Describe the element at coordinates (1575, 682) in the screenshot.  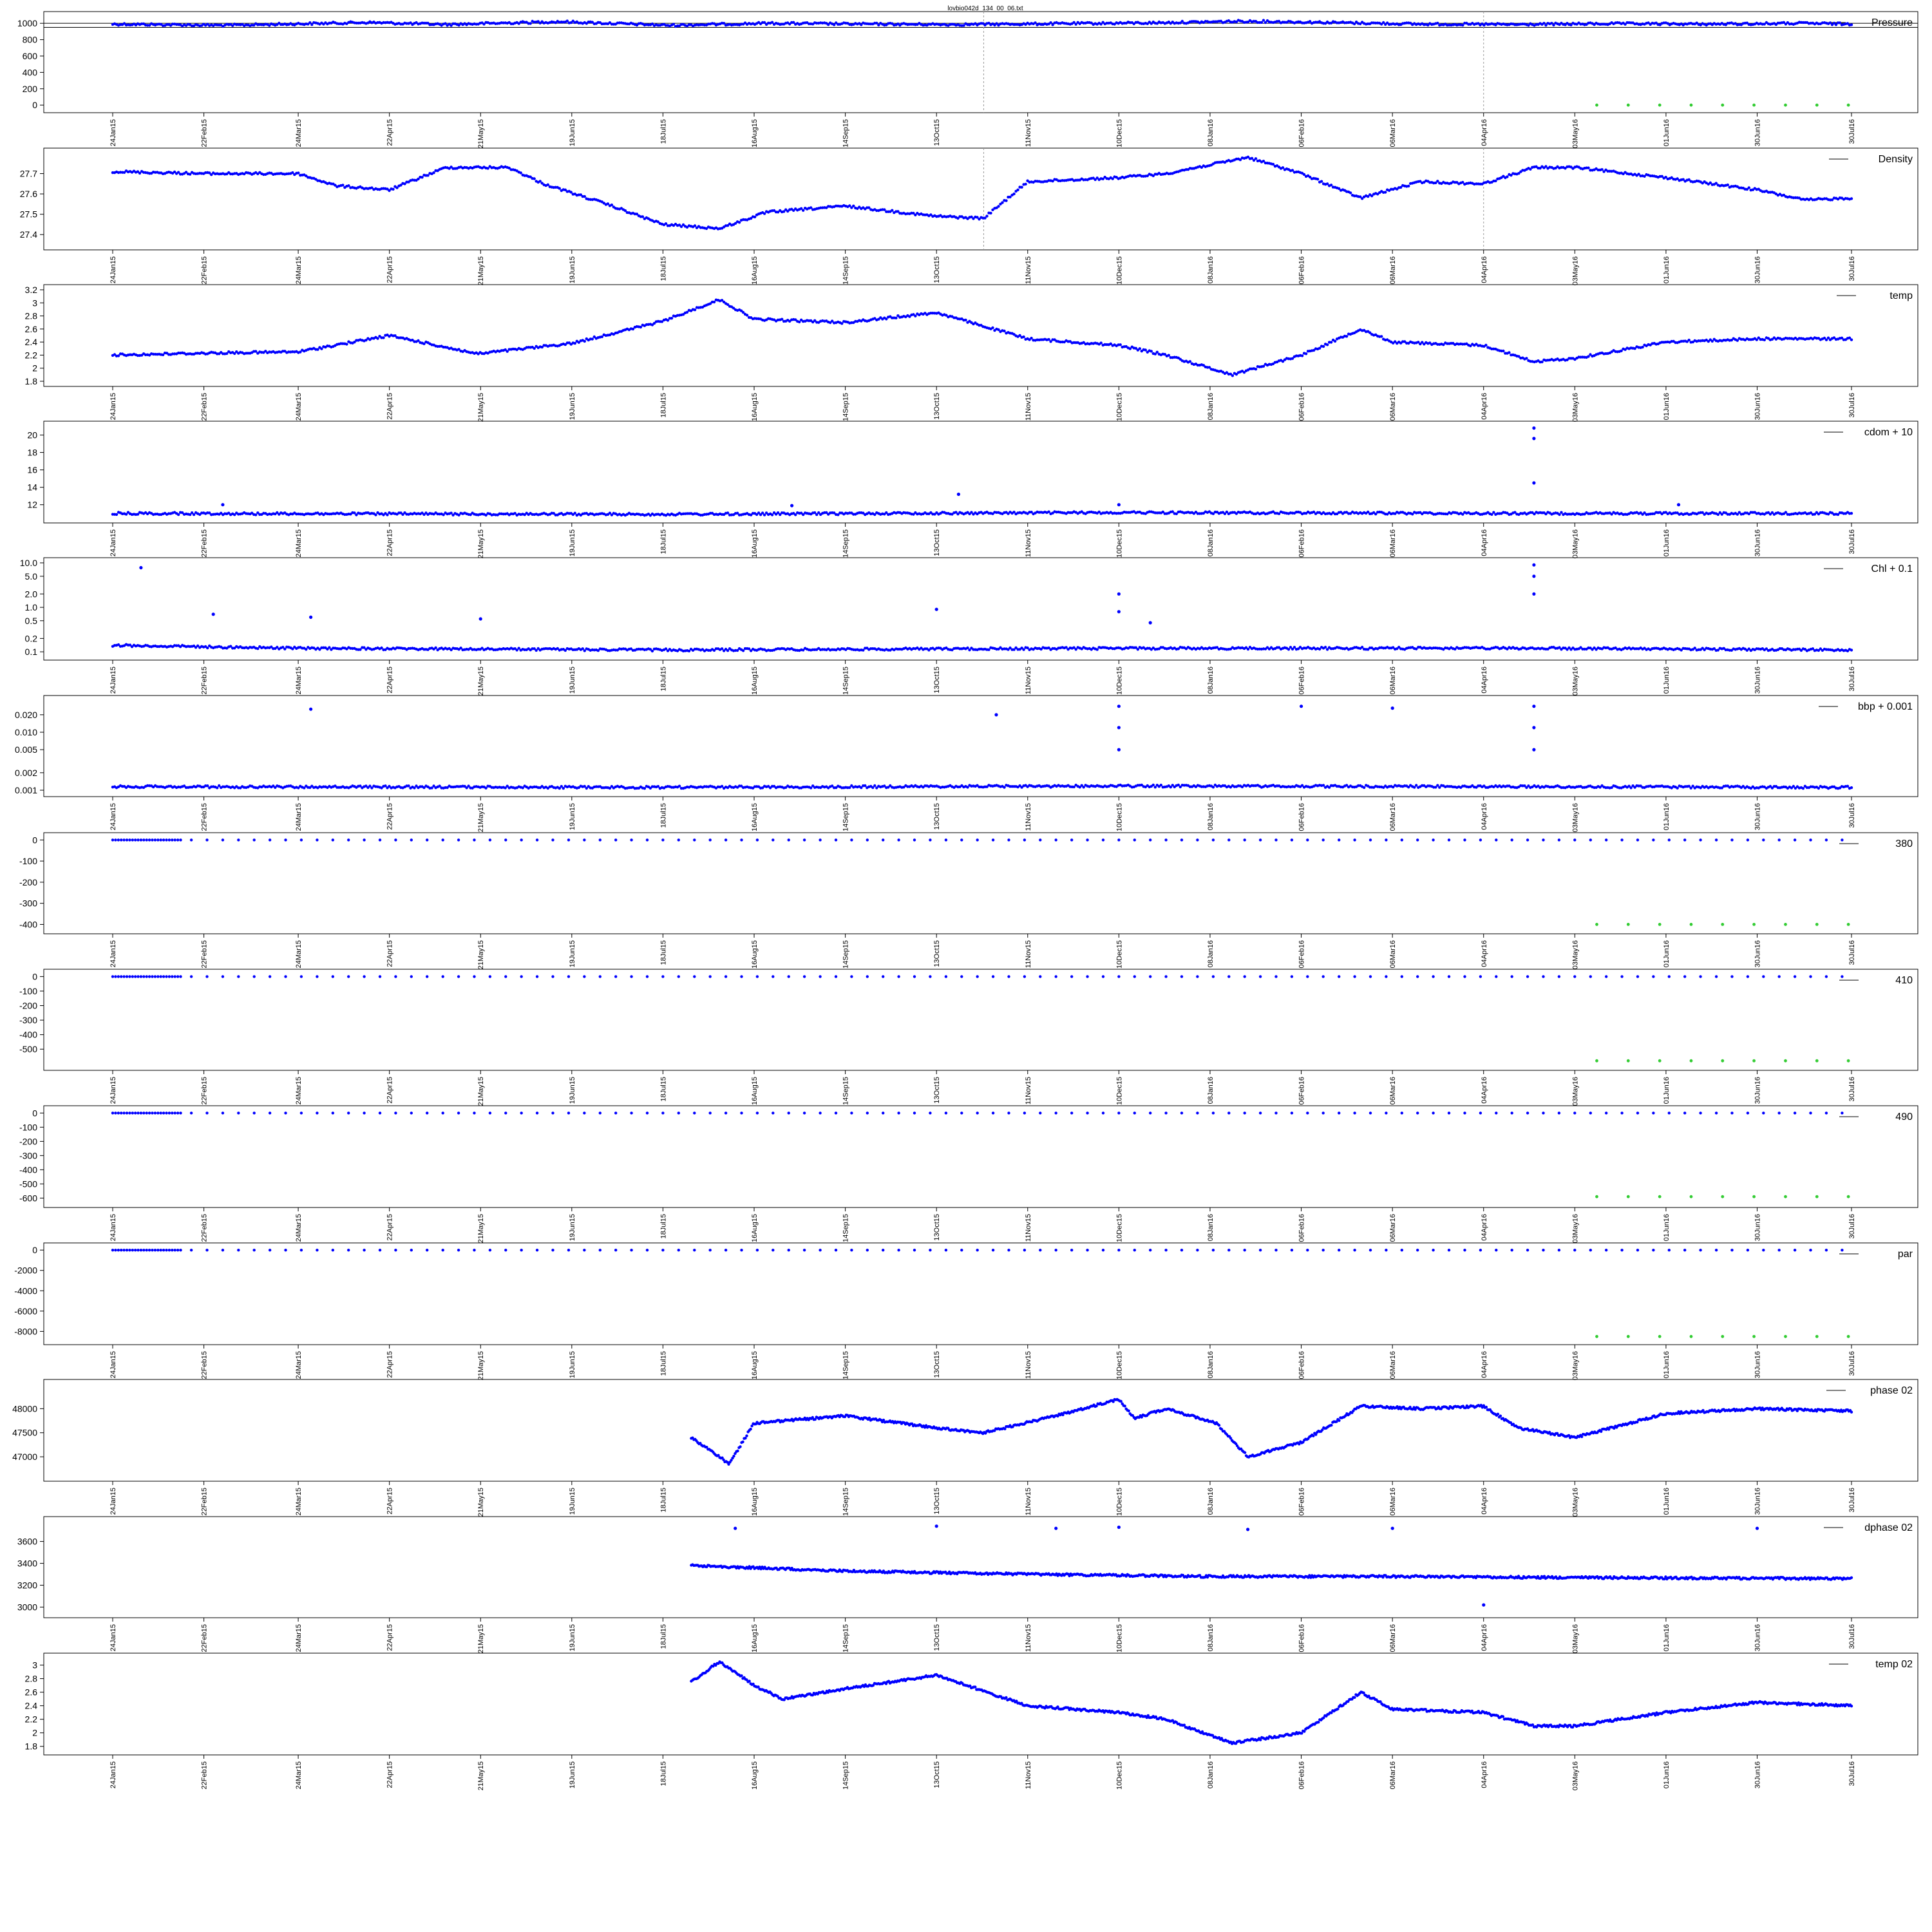
I see `x-tick-label: 03May16` at that location.